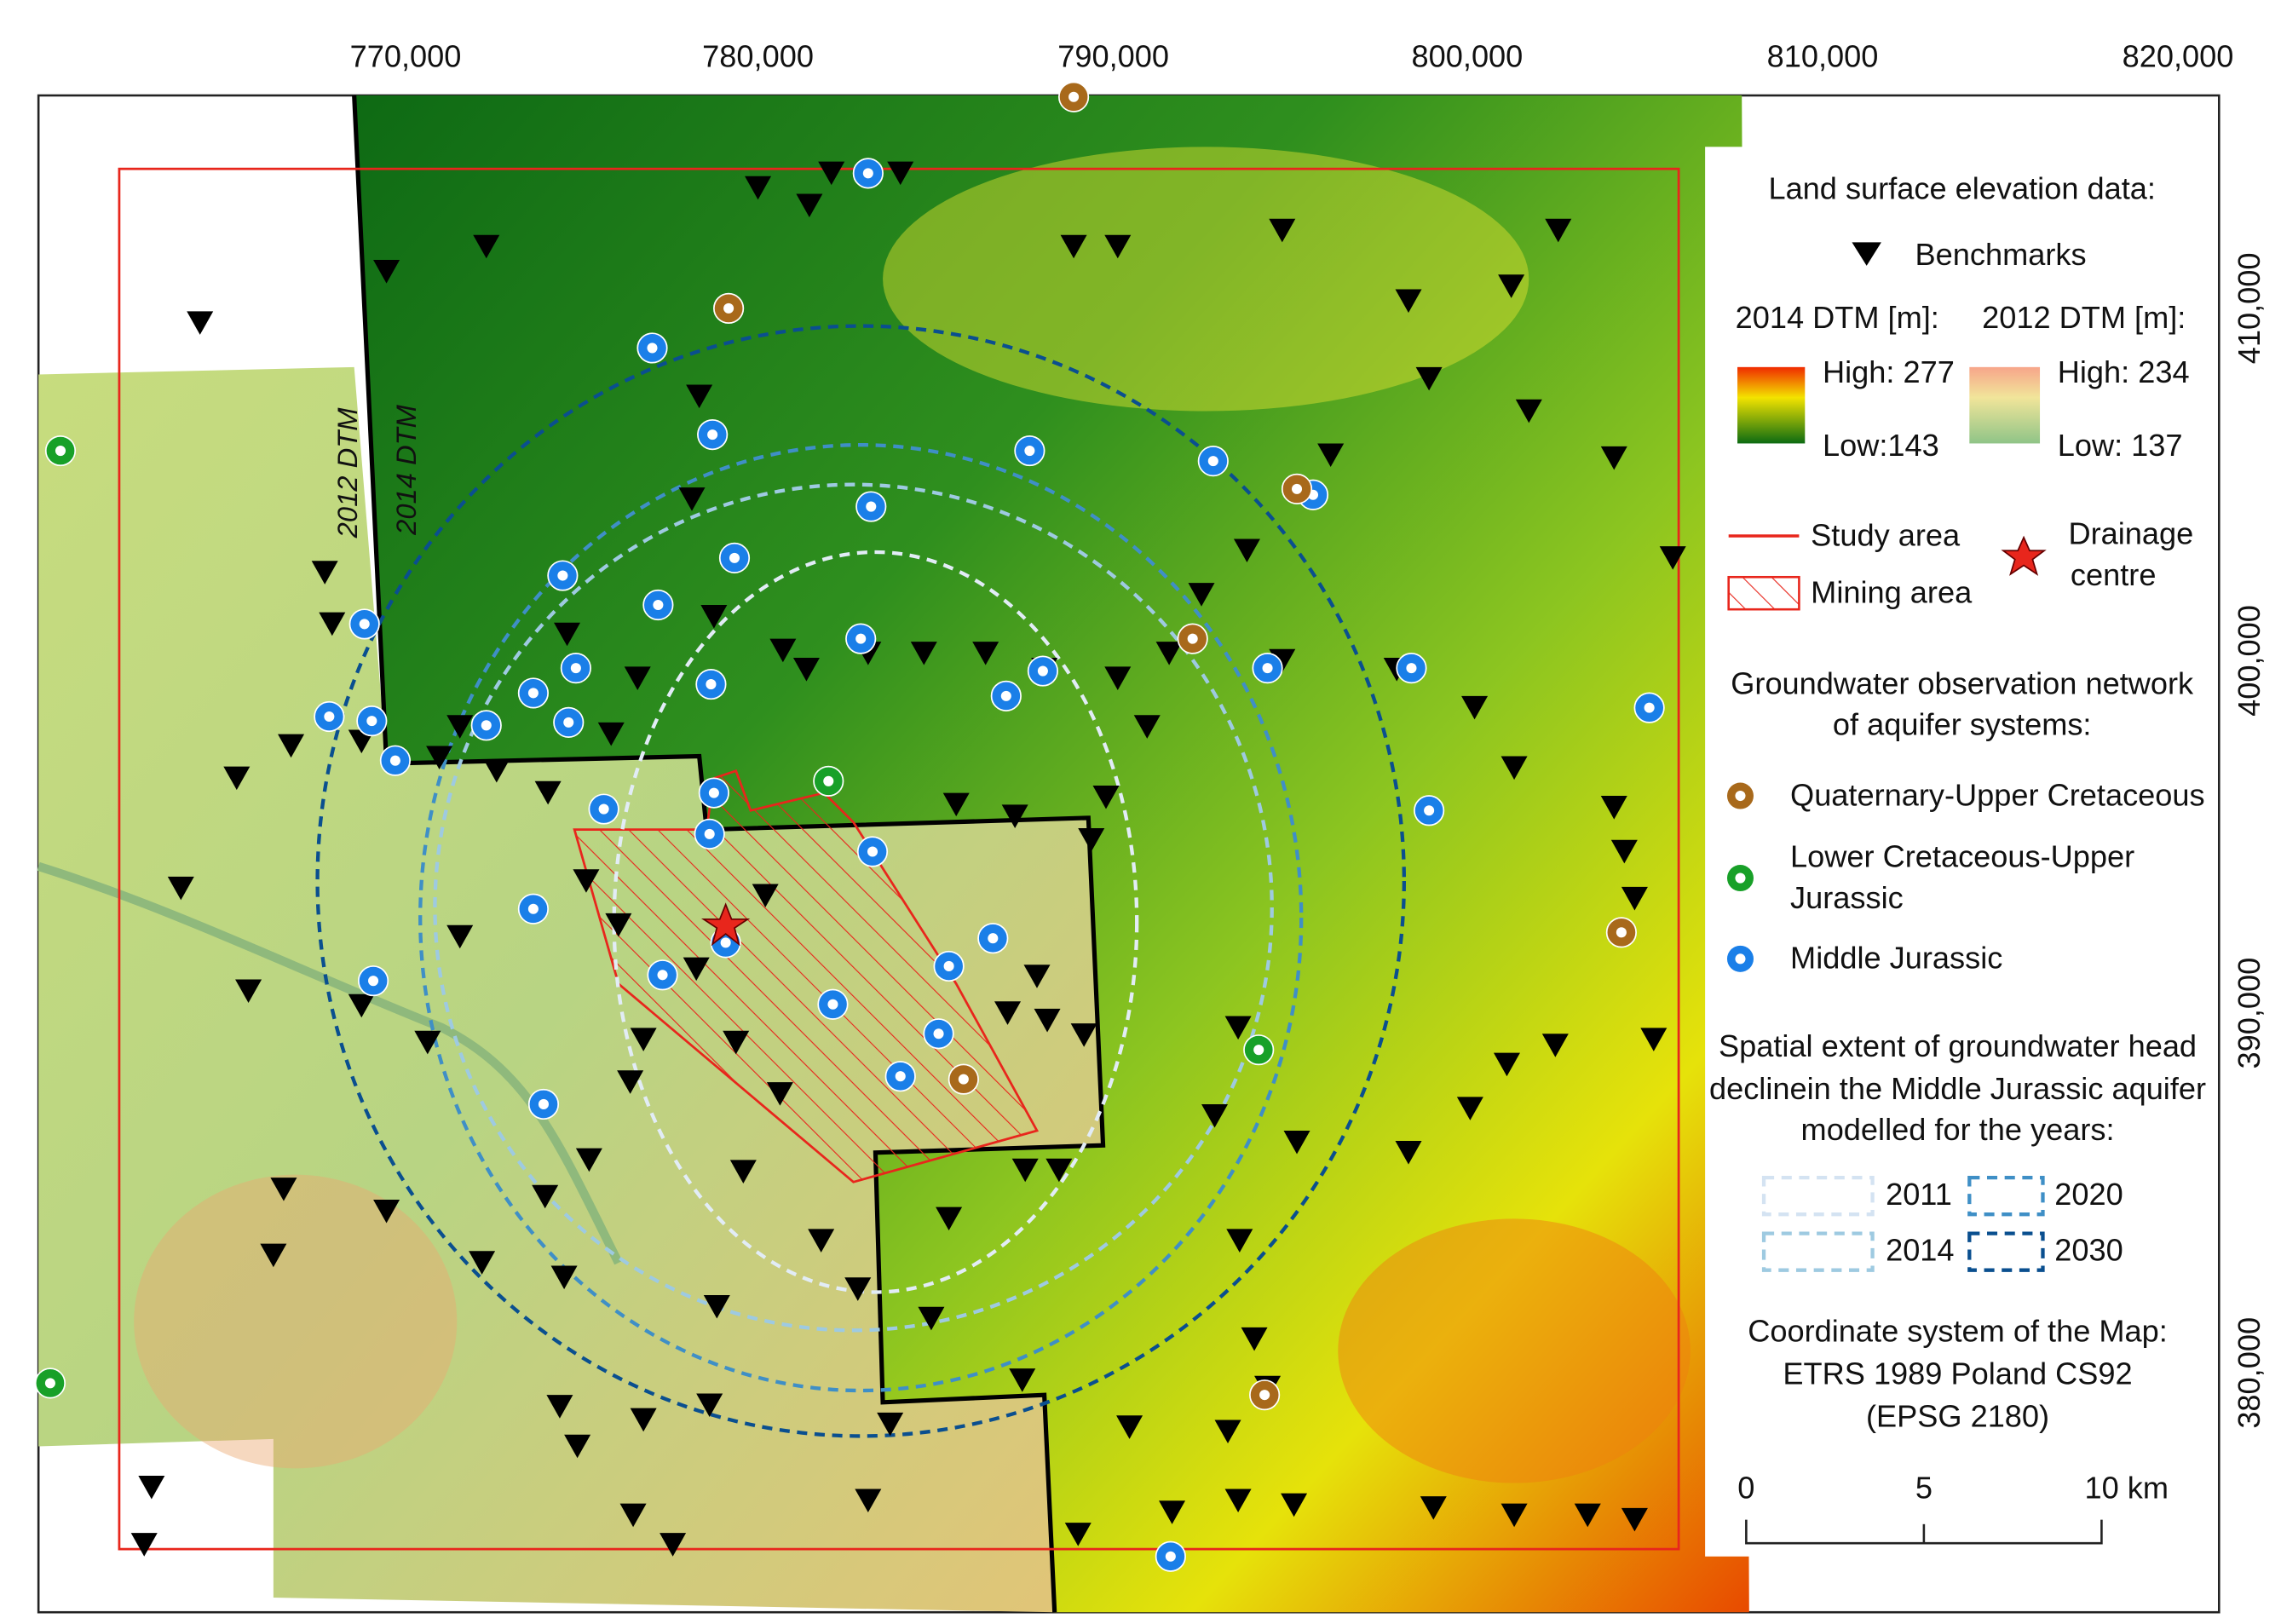 This screenshot has height=1624, width=2281. I want to click on legend-label: Middle Jurassic, so click(1896, 958).